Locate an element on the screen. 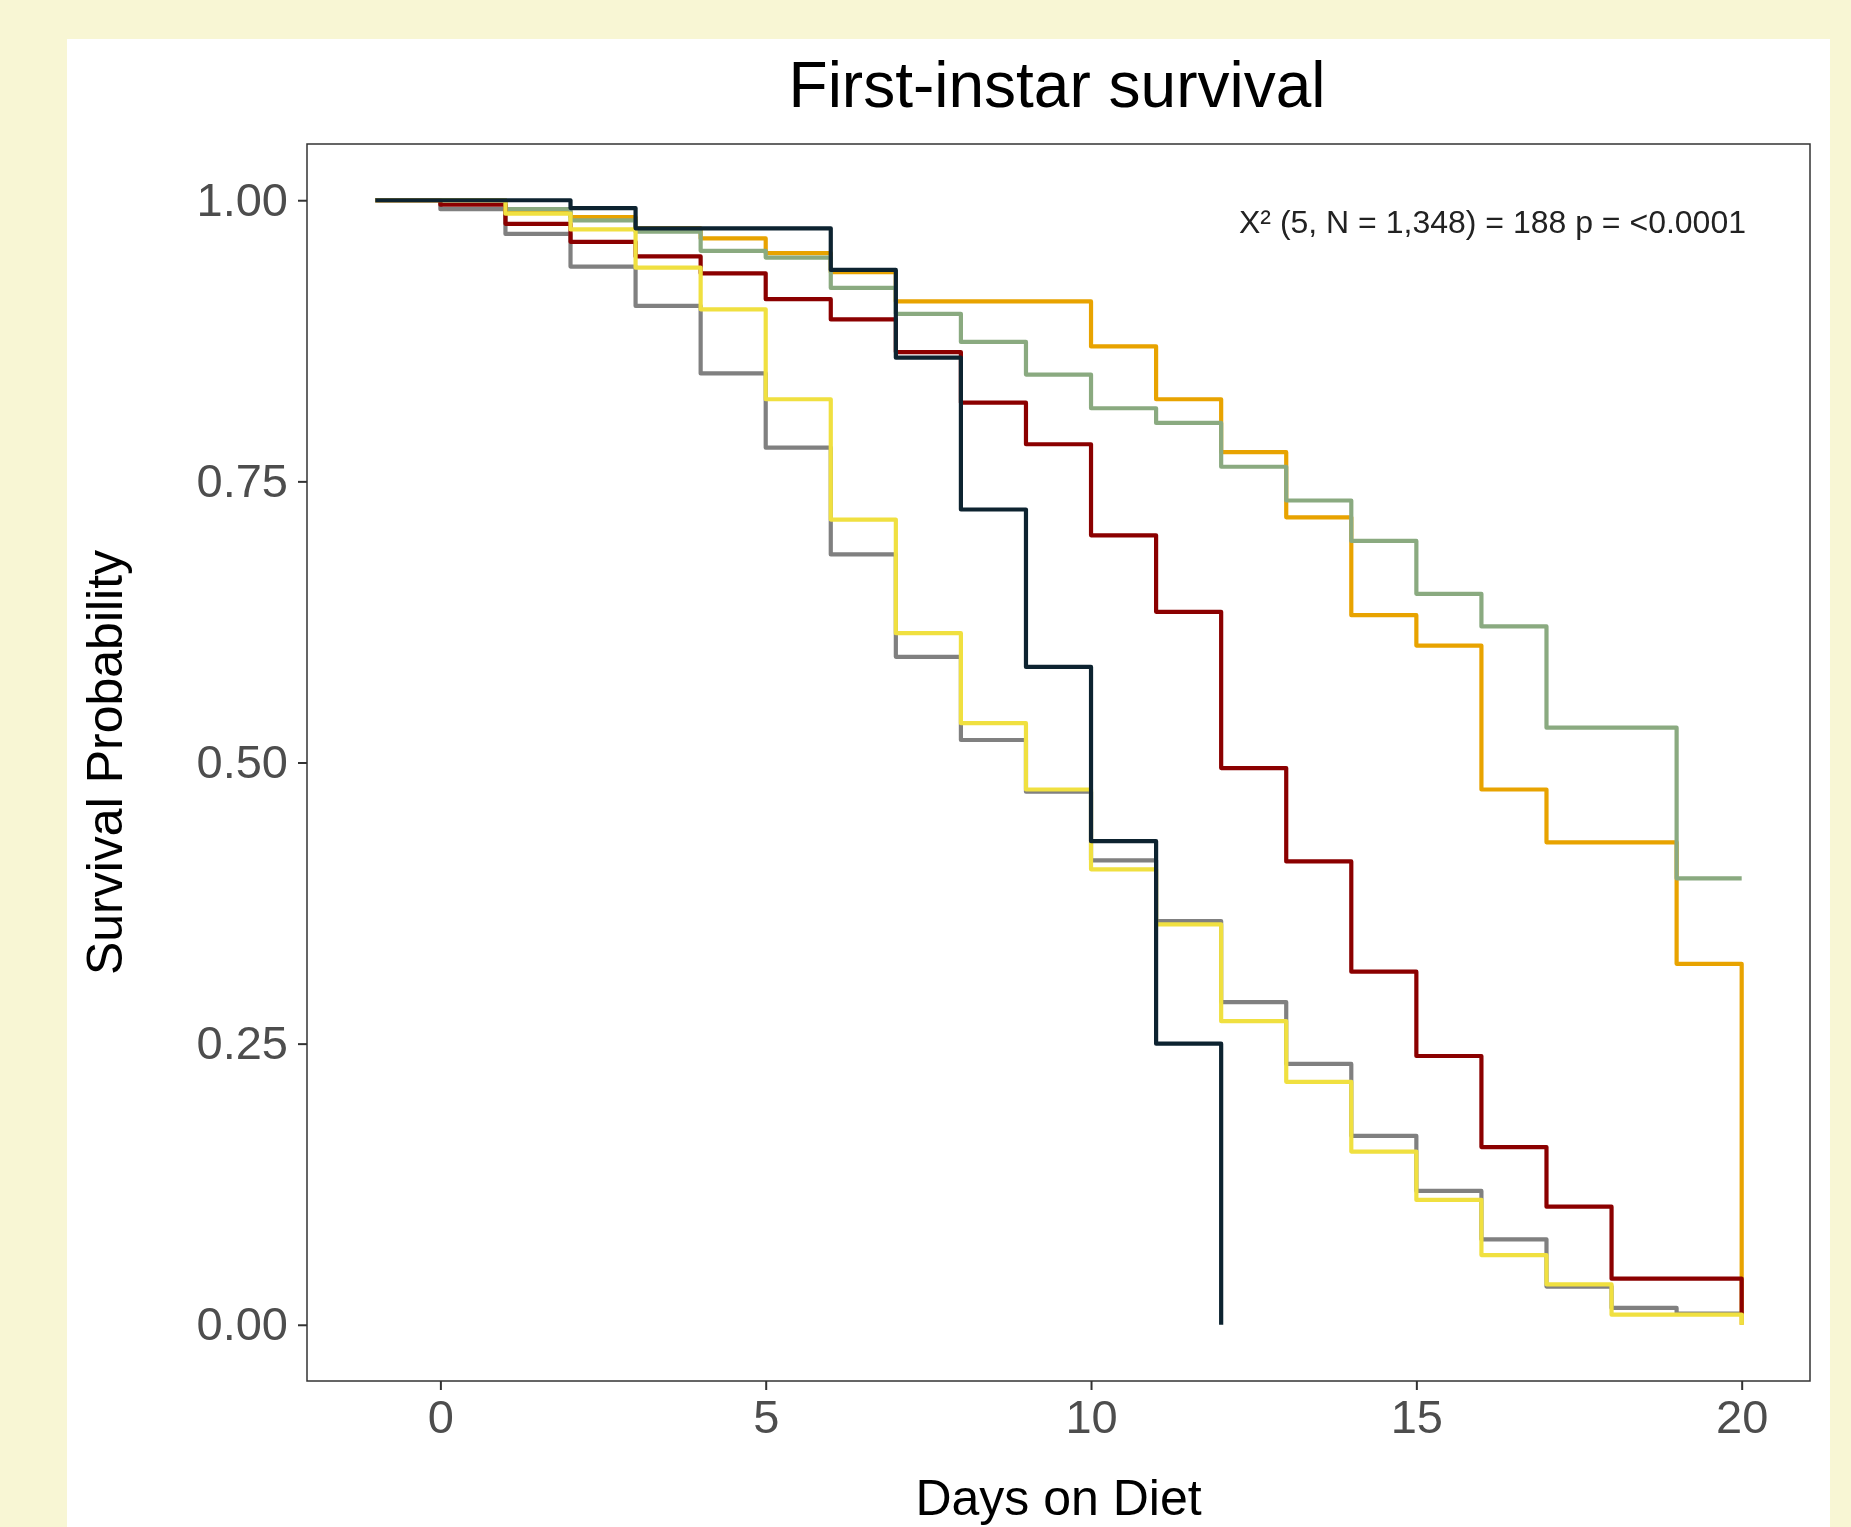 The image size is (1851, 1527). x-tick-label: 10 is located at coordinates (1091, 1417).